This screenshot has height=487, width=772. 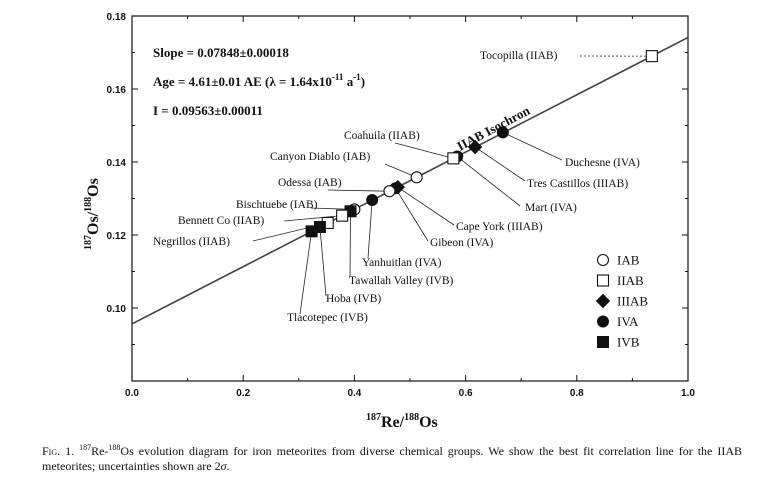 I want to click on label-coahuila-iiab: Coahuila (IIAB), so click(x=382, y=136).